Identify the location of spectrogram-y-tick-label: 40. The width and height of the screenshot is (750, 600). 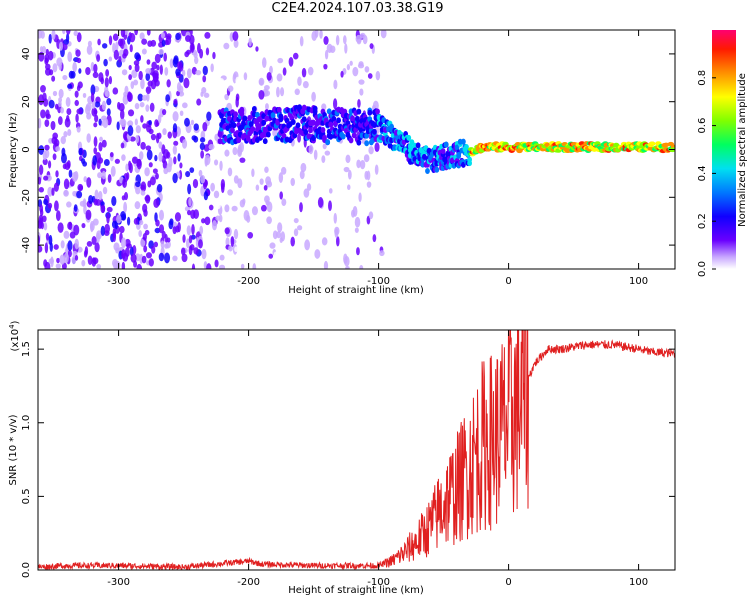
(26, 54).